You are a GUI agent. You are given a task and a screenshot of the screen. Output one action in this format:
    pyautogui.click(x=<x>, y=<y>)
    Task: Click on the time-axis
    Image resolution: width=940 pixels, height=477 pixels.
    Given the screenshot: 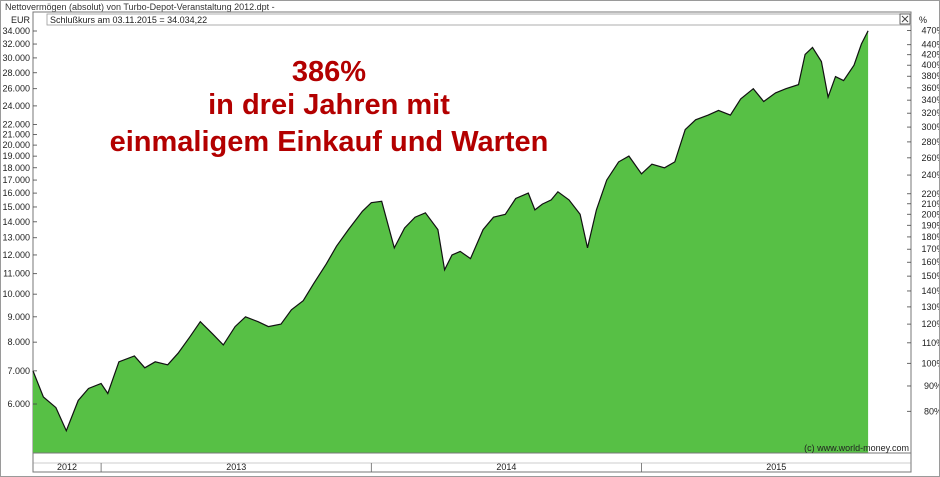 What is the action you would take?
    pyautogui.click(x=472, y=462)
    